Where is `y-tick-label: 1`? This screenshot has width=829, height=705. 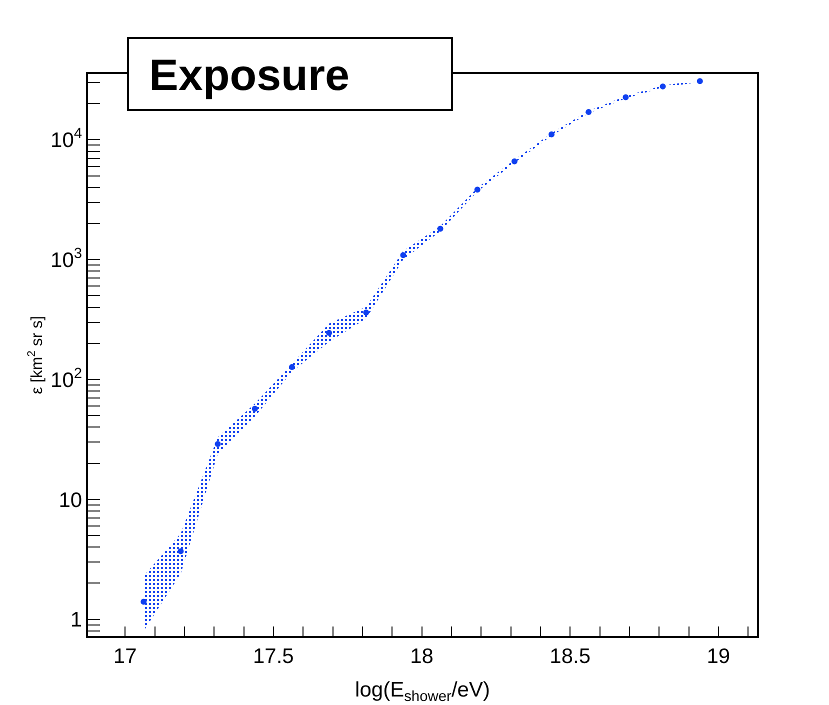
y-tick-label: 1 is located at coordinates (76, 620).